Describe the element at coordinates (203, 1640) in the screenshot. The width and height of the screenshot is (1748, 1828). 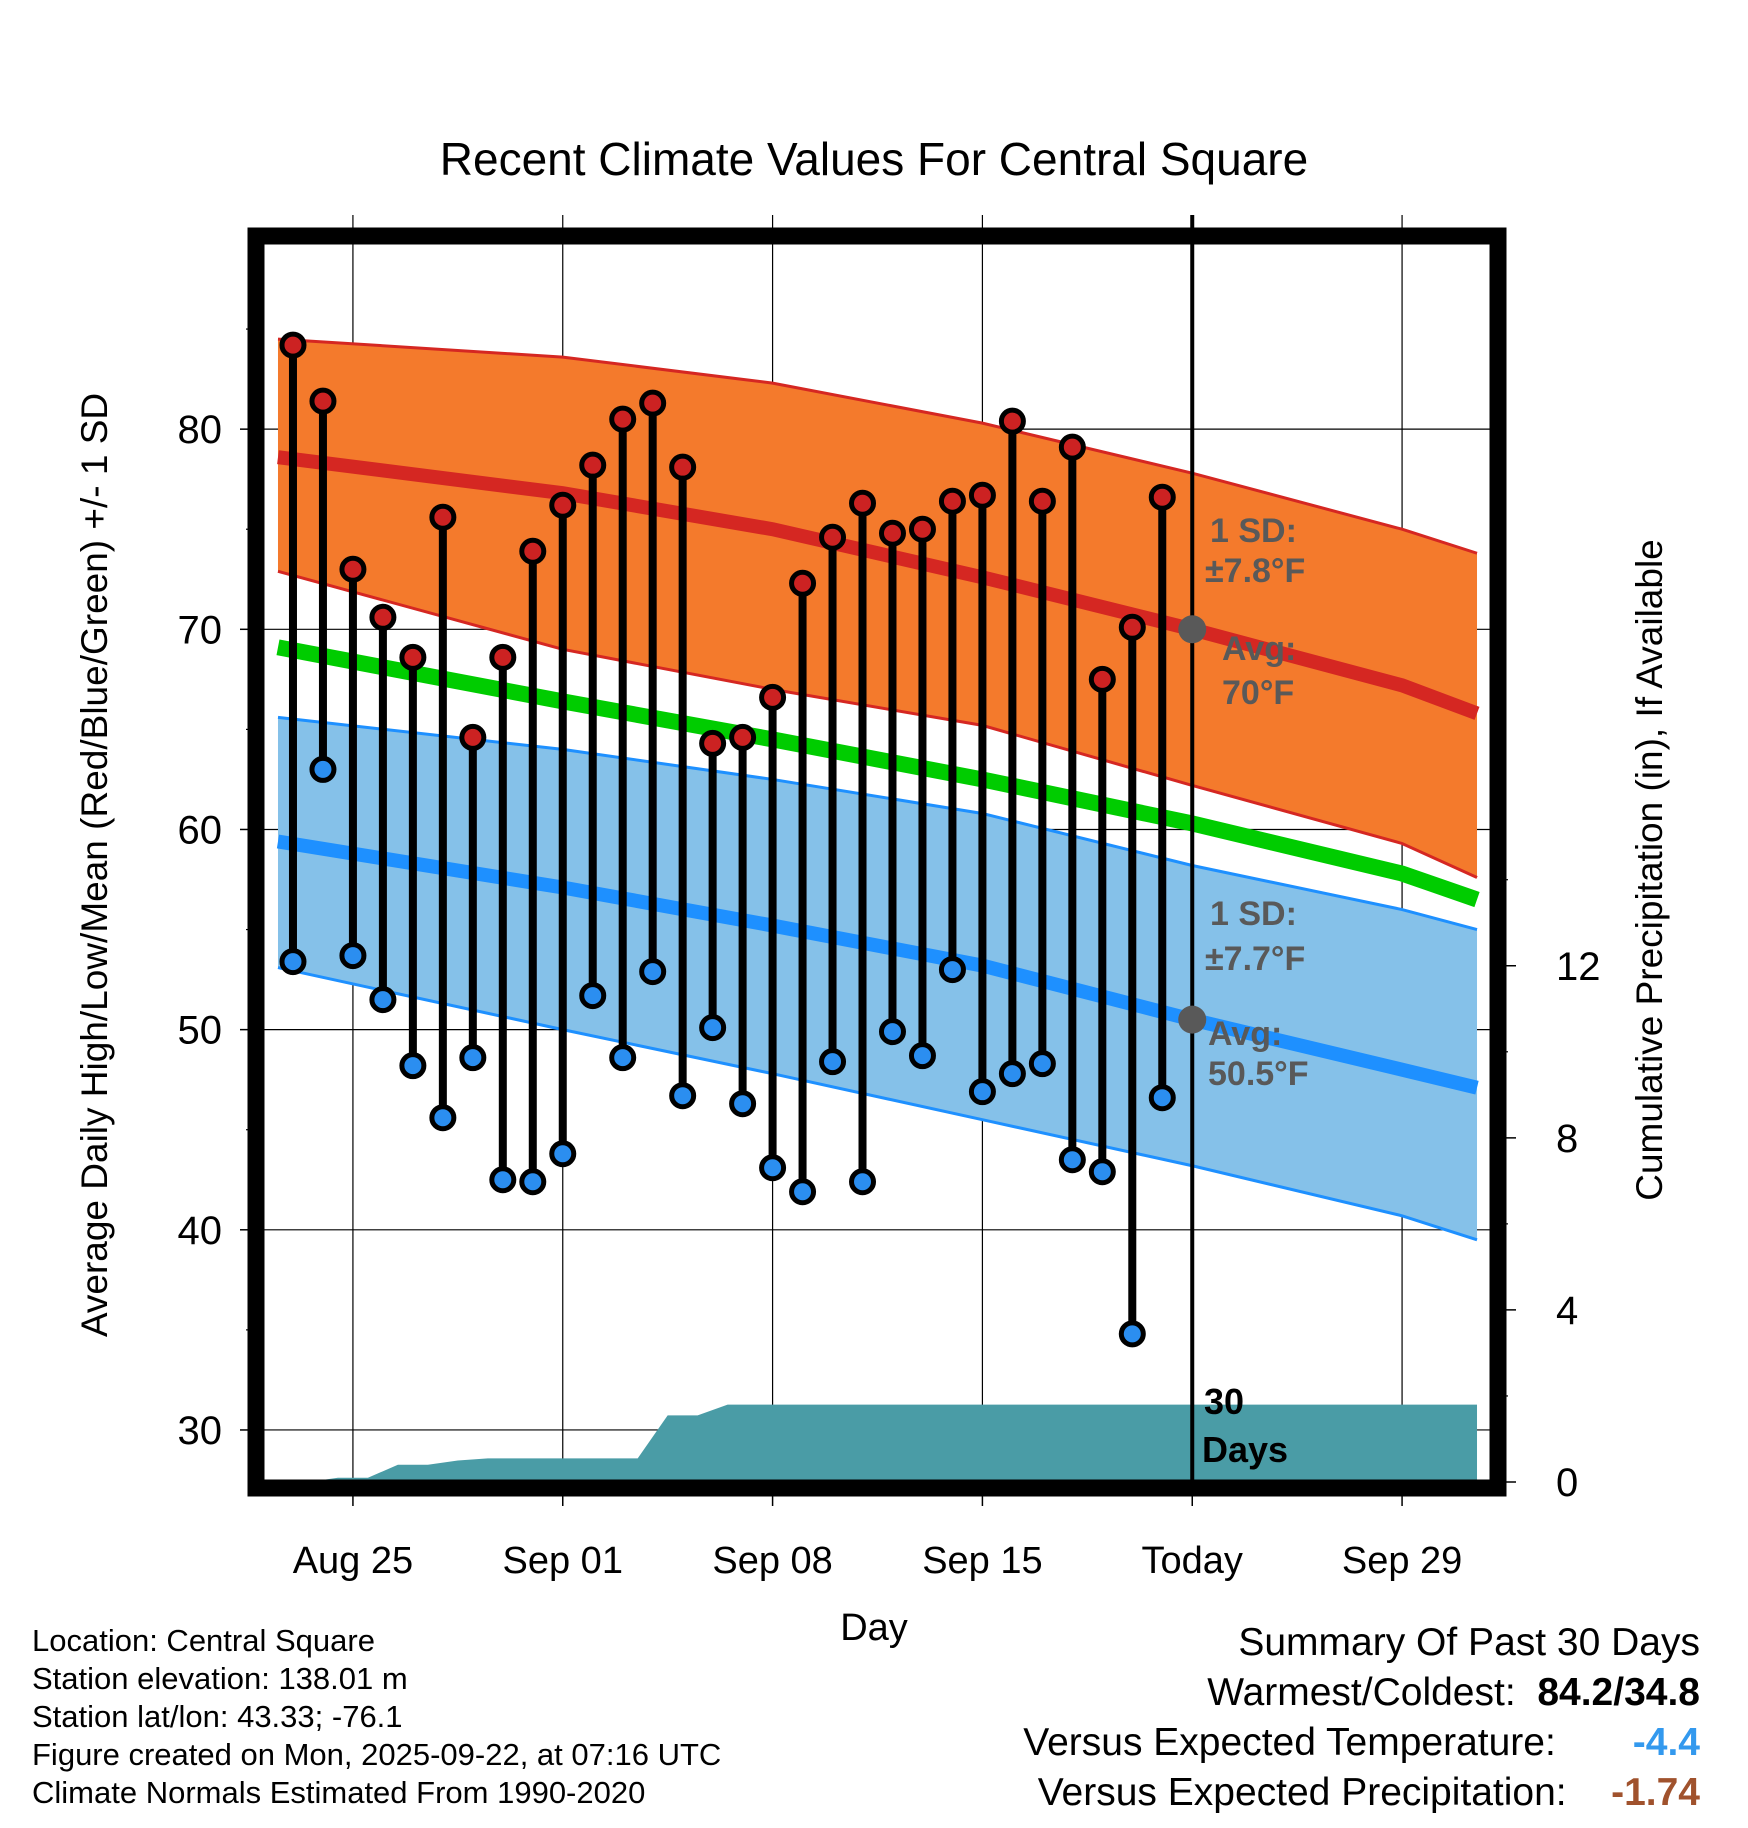
I see `location-text: Location: Central Square` at that location.